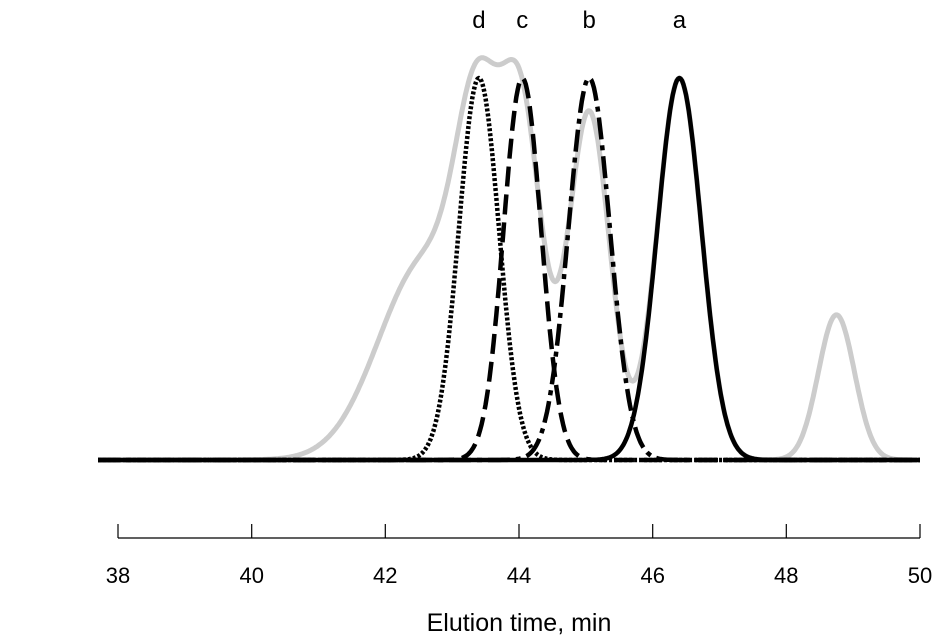 This screenshot has height=640, width=945. I want to click on x-tick-label-48: 48, so click(786, 575).